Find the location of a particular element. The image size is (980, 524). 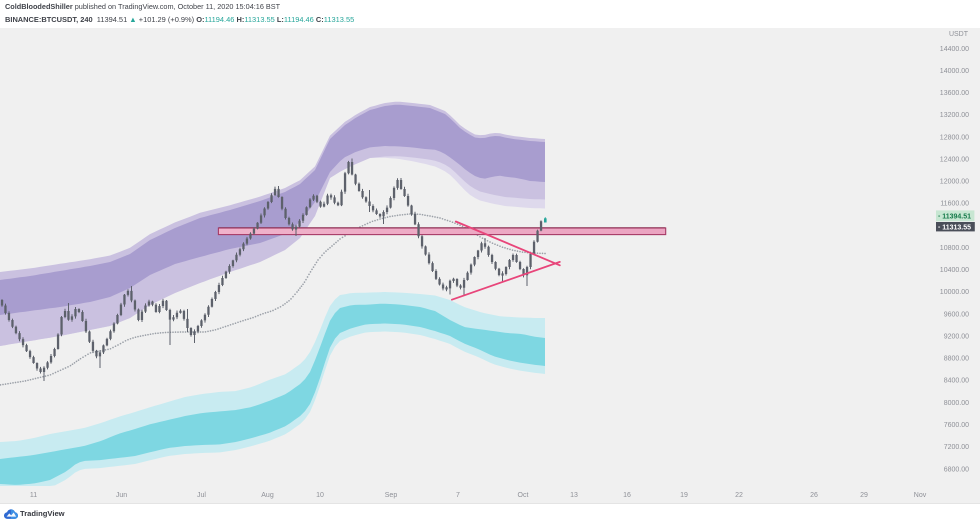

svg-text: Aug is located at coordinates (267, 495).